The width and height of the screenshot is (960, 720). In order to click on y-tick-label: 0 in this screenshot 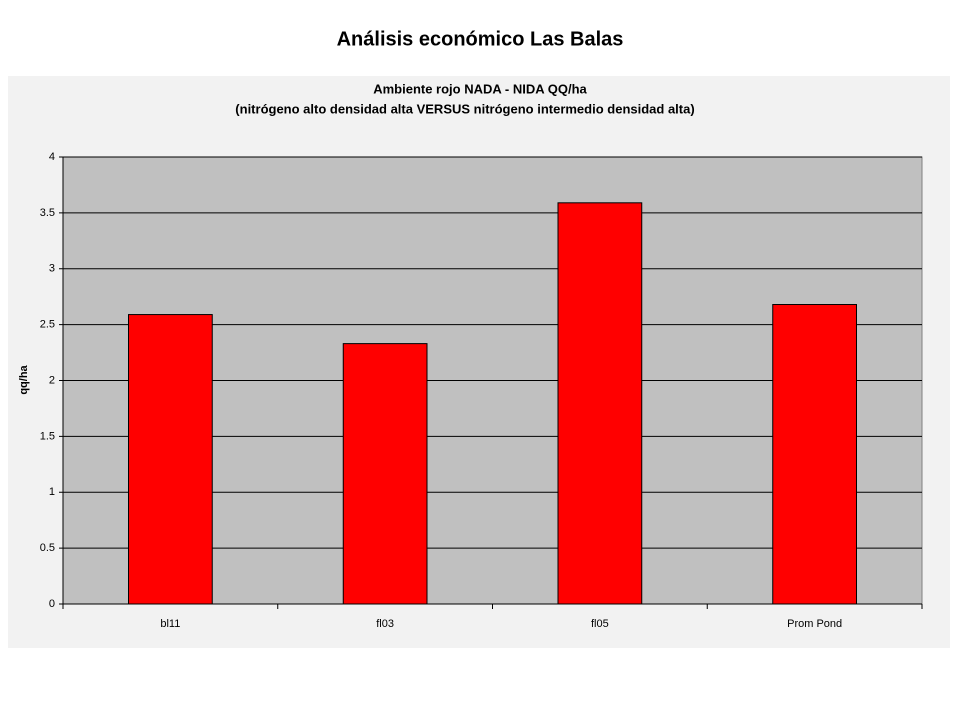, I will do `click(52, 604)`.